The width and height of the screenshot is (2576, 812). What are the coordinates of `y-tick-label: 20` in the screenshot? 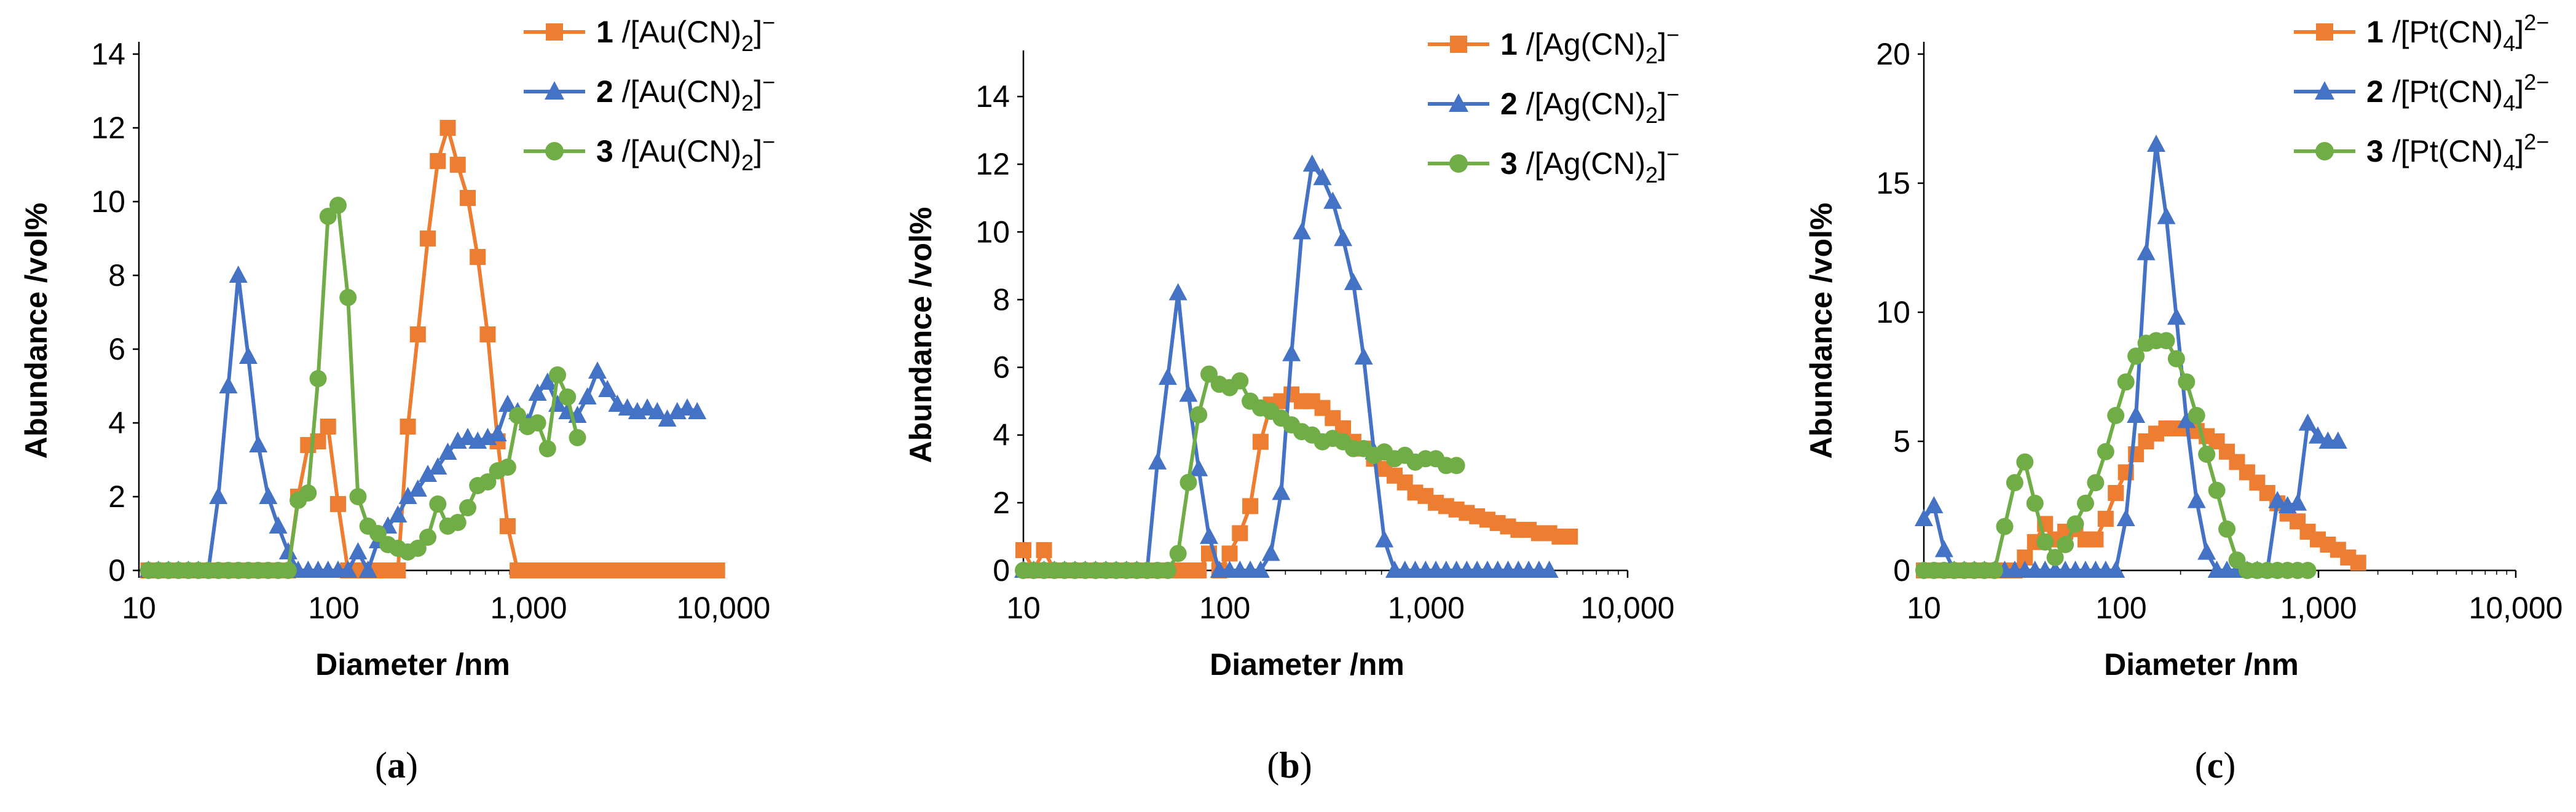 It's located at (1893, 54).